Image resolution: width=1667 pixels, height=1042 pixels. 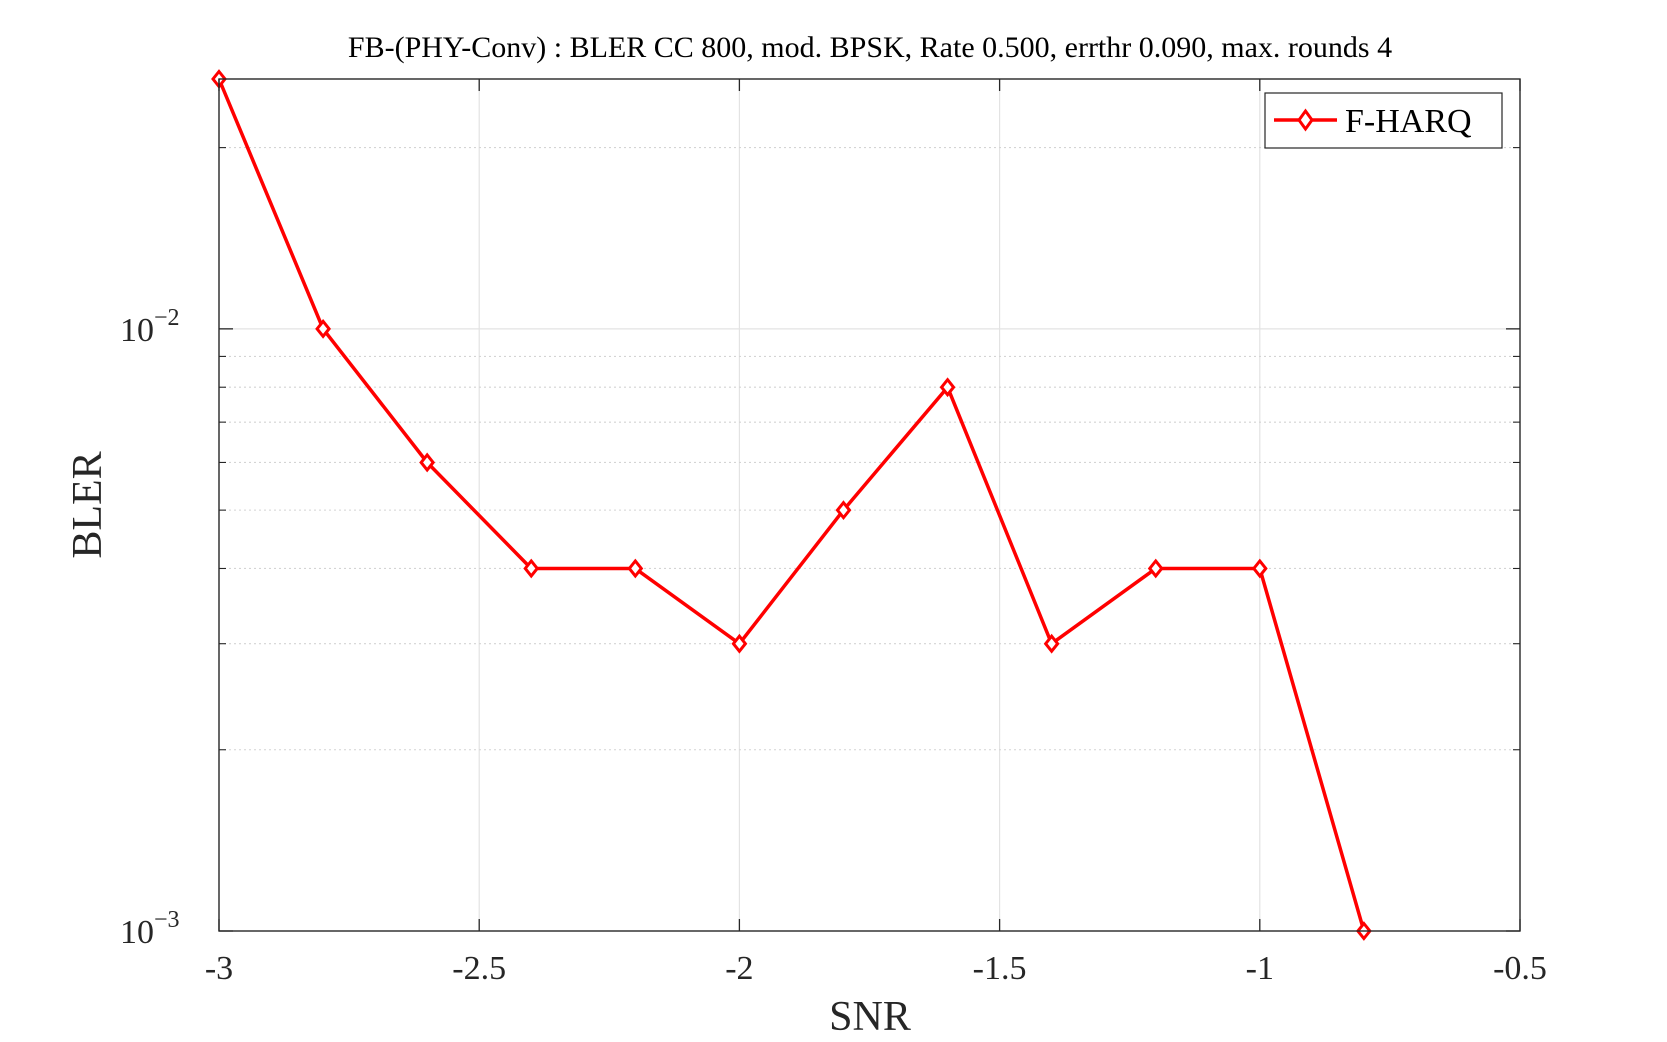 What do you see at coordinates (150, 327) in the screenshot?
I see `y-tick-label: 10⁻²` at bounding box center [150, 327].